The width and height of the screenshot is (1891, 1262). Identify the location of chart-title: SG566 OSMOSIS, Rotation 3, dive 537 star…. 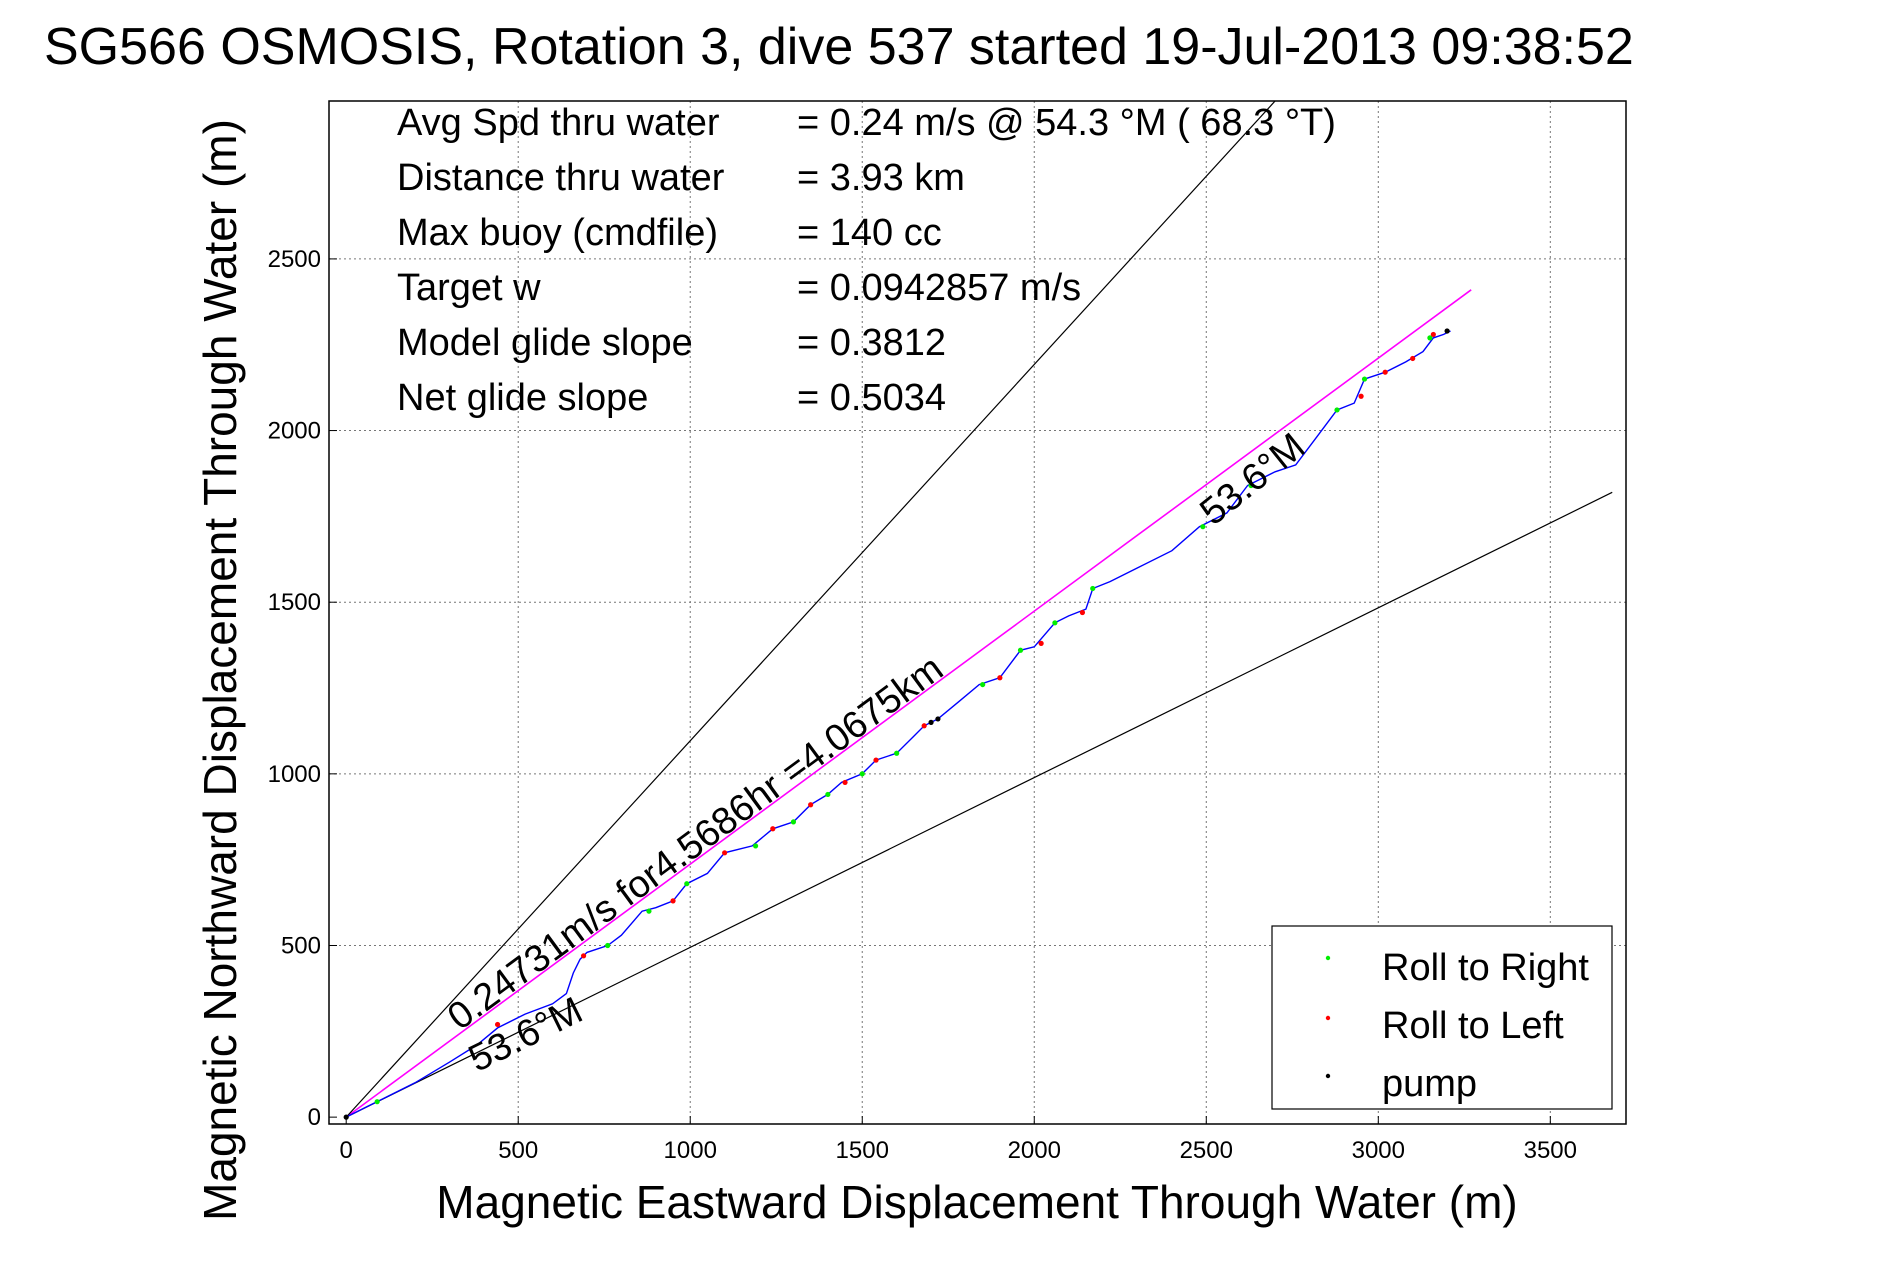
(839, 47).